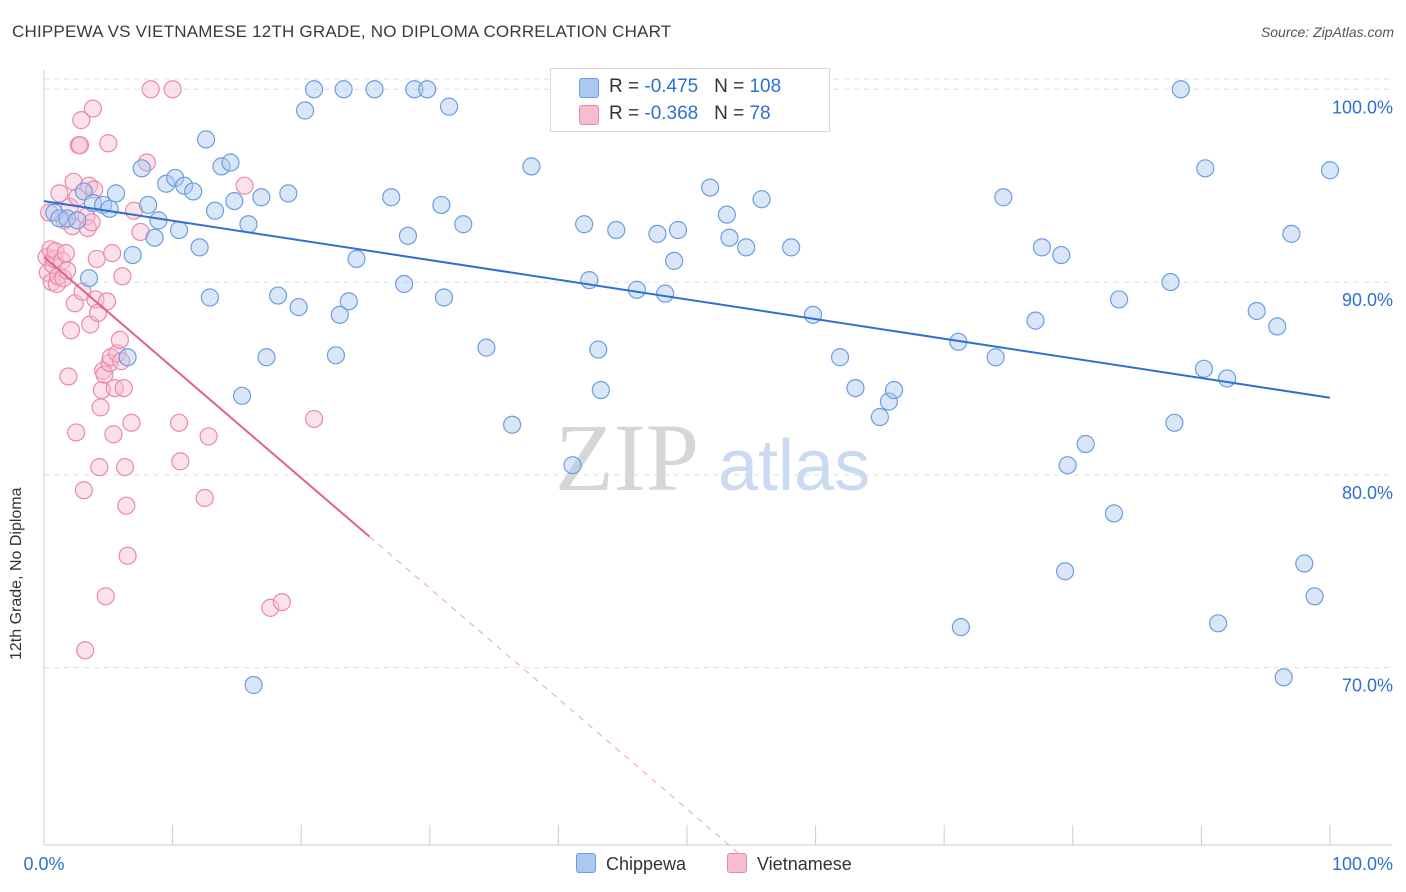  I want to click on bottom-legend-vietnamese: Vietnamese, so click(789, 864).